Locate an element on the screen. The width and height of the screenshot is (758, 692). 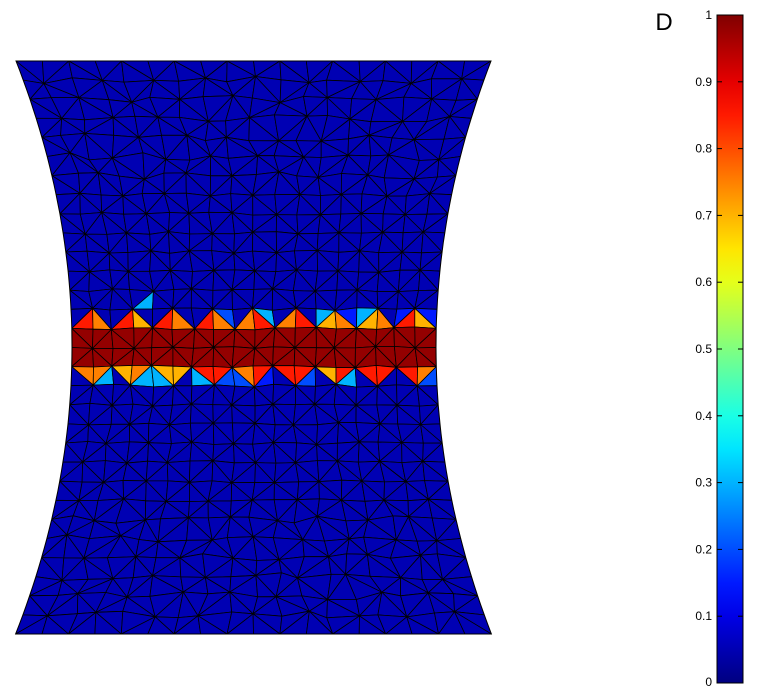
colorbar-tick-label: 0.1 is located at coordinates (703, 616).